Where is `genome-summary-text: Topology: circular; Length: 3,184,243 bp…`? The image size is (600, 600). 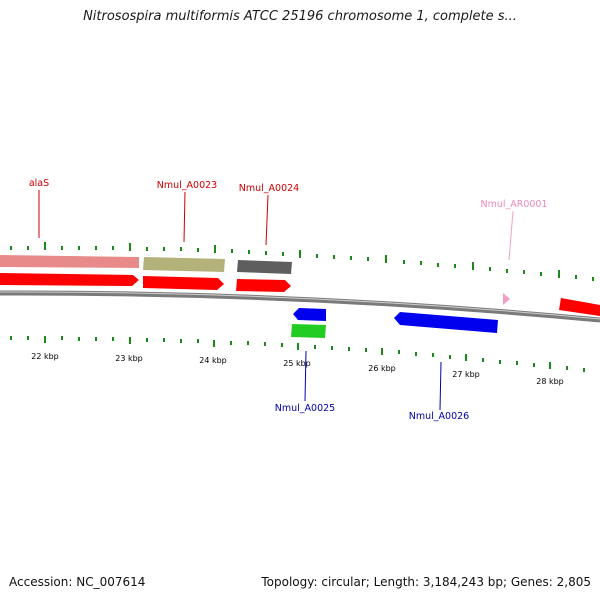
genome-summary-text: Topology: circular; Length: 3,184,243 bp… is located at coordinates (426, 582).